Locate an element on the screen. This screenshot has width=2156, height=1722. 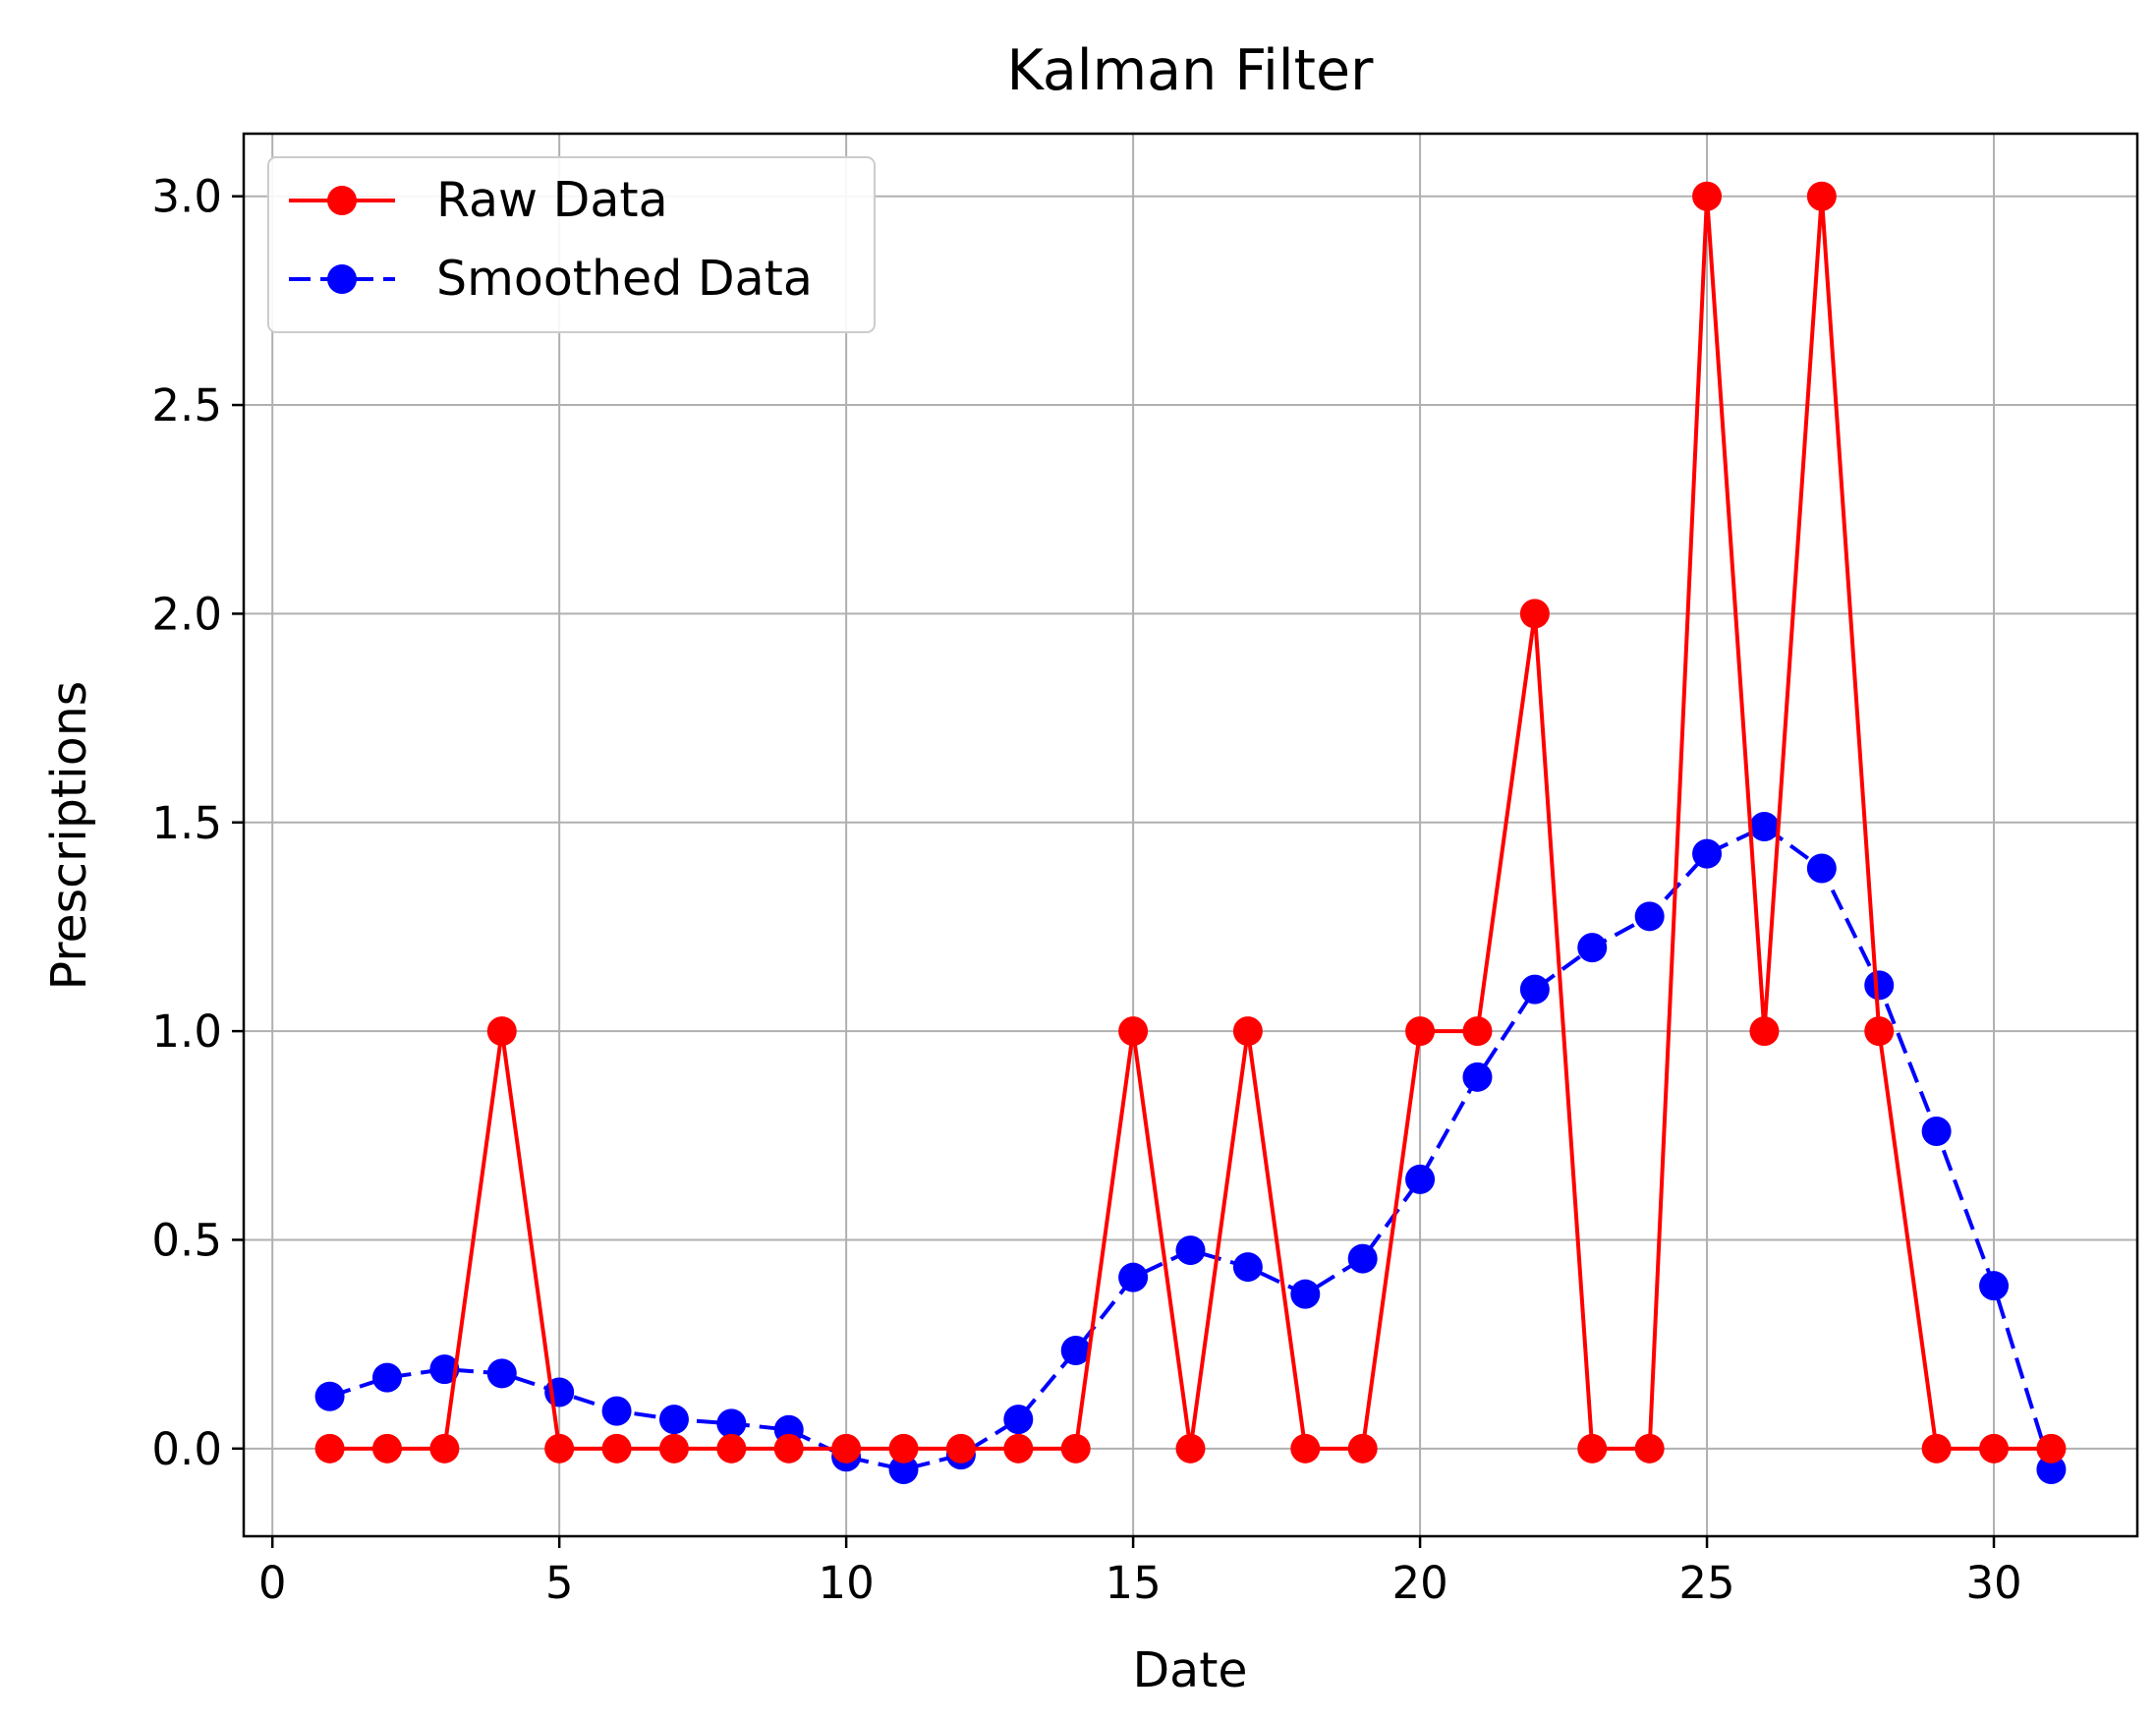
x-axis-label: Date is located at coordinates (1189, 1670).